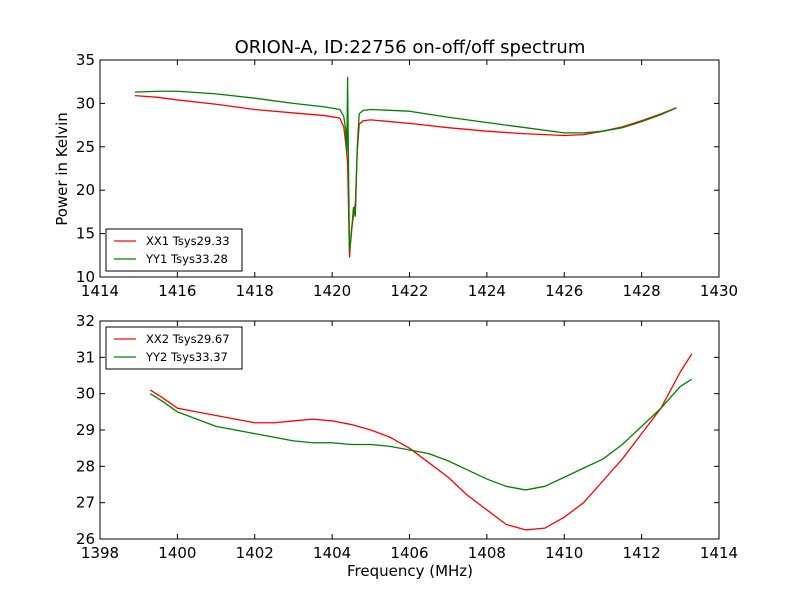 This screenshot has width=800, height=600. What do you see at coordinates (642, 291) in the screenshot?
I see `top-x-tick-label: 1428` at bounding box center [642, 291].